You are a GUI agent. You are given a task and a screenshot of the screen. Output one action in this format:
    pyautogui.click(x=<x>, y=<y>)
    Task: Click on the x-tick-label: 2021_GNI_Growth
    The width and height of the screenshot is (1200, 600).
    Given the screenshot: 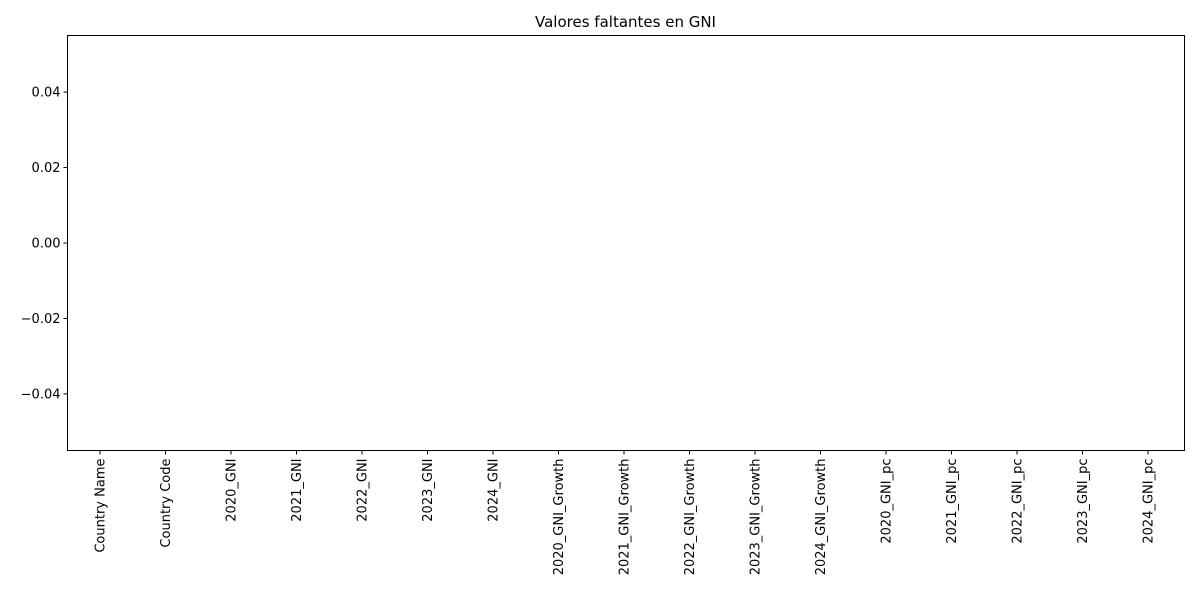 What is the action you would take?
    pyautogui.click(x=625, y=517)
    